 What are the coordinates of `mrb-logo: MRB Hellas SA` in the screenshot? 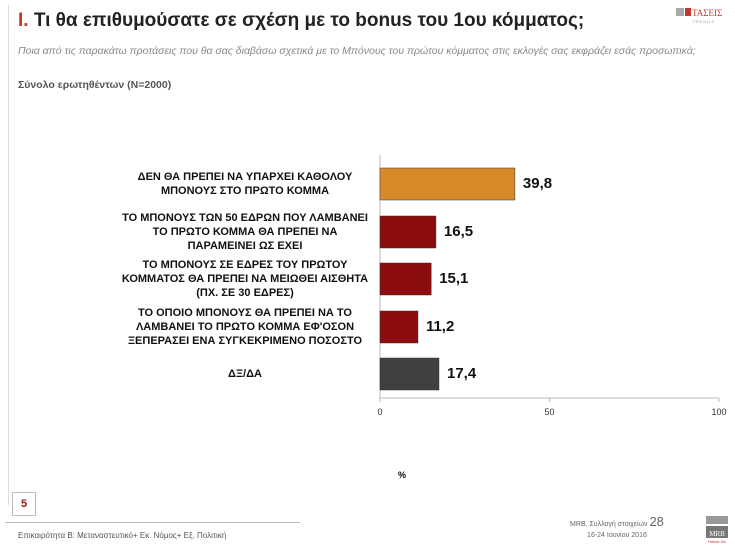 It's located at (717, 530).